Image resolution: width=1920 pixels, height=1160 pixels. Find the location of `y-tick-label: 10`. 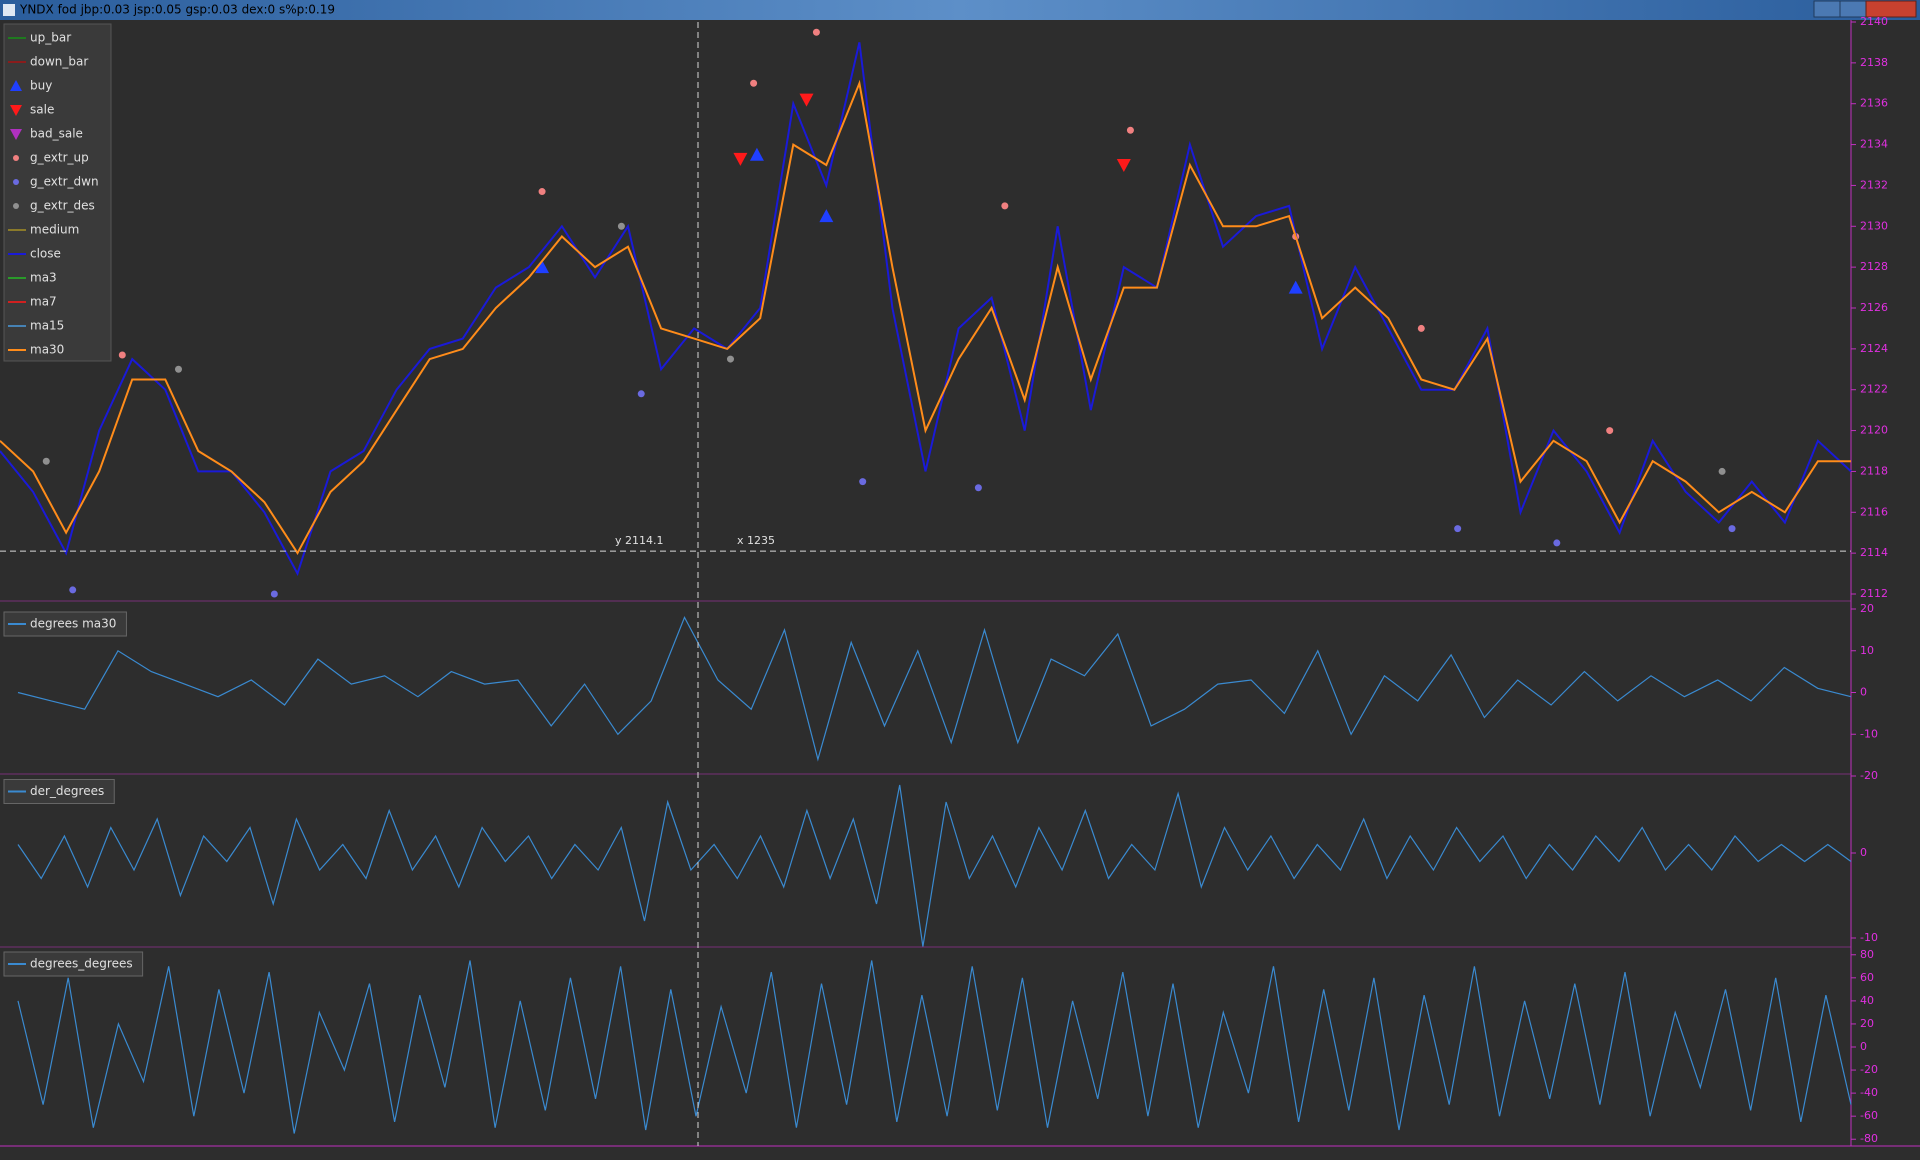

y-tick-label: 10 is located at coordinates (1867, 650).